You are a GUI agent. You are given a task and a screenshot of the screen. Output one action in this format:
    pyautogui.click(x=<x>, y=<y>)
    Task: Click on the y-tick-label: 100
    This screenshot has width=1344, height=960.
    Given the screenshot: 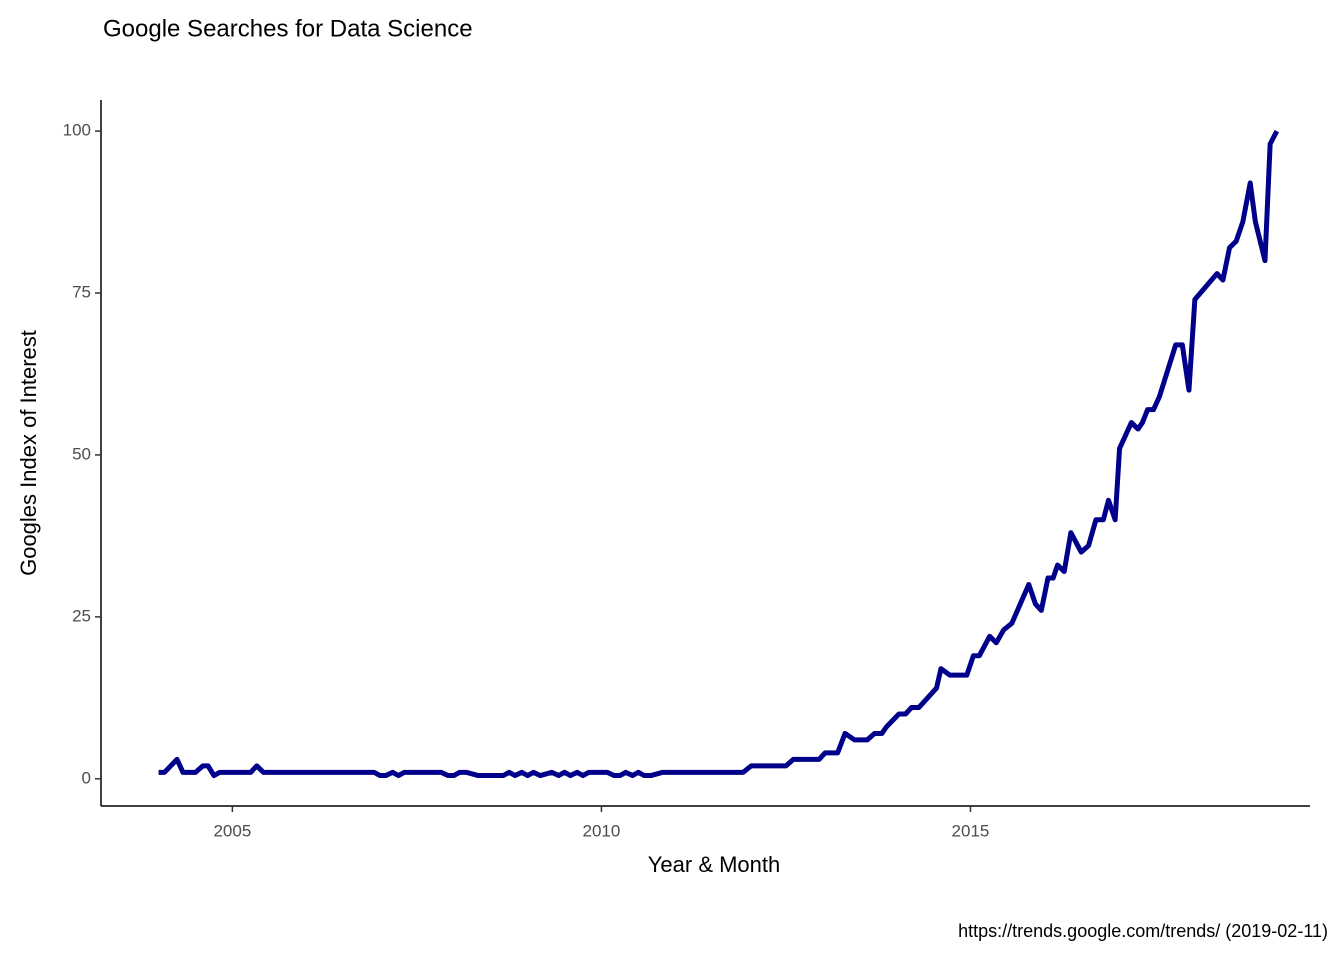 What is the action you would take?
    pyautogui.click(x=77, y=130)
    